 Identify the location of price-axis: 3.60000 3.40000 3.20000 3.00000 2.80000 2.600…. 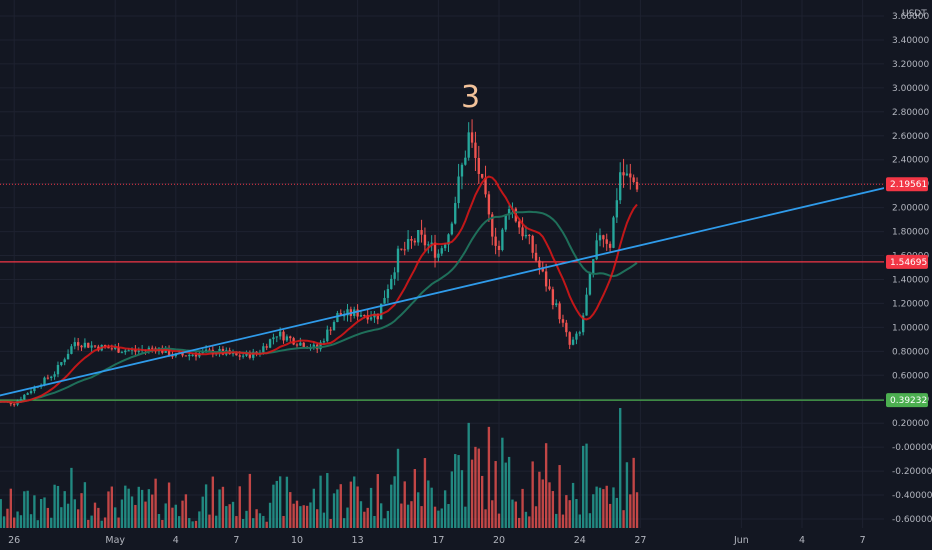
(908, 275).